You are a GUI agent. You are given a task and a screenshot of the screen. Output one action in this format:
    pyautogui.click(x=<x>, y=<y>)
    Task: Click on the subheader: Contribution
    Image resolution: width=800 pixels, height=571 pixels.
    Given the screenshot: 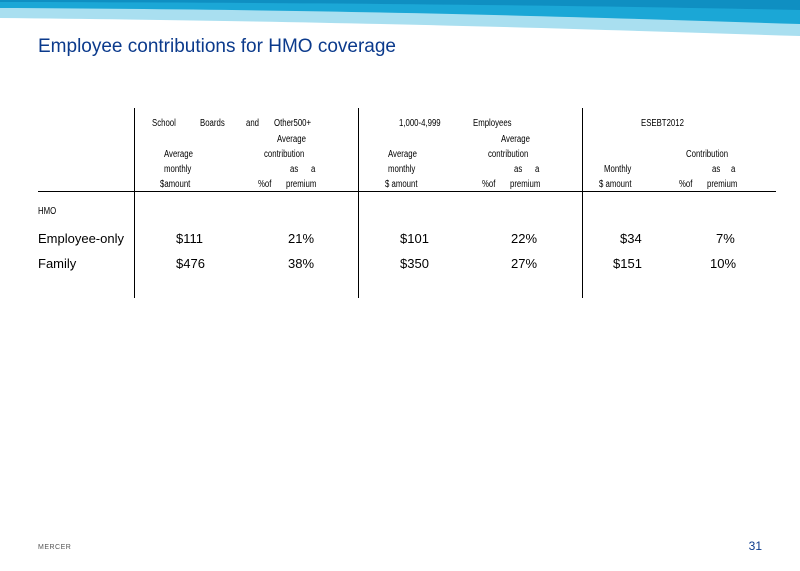 What is the action you would take?
    pyautogui.click(x=707, y=154)
    